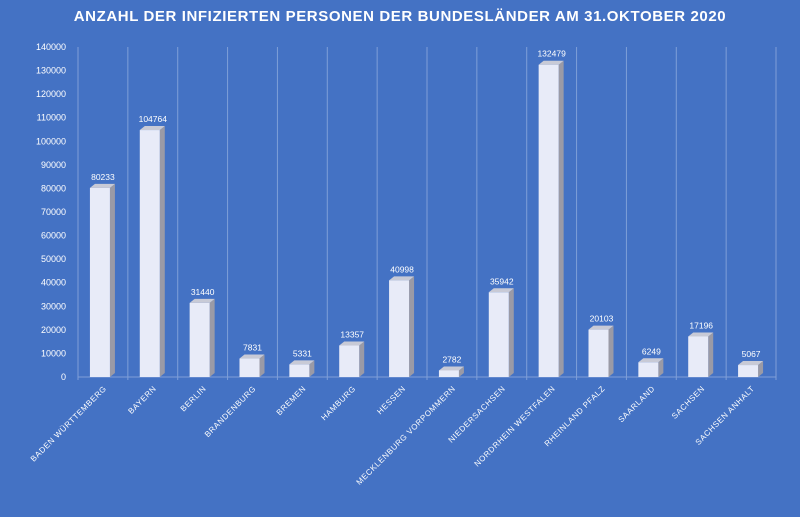  What do you see at coordinates (302, 353) in the screenshot?
I see `data-label: 5331` at bounding box center [302, 353].